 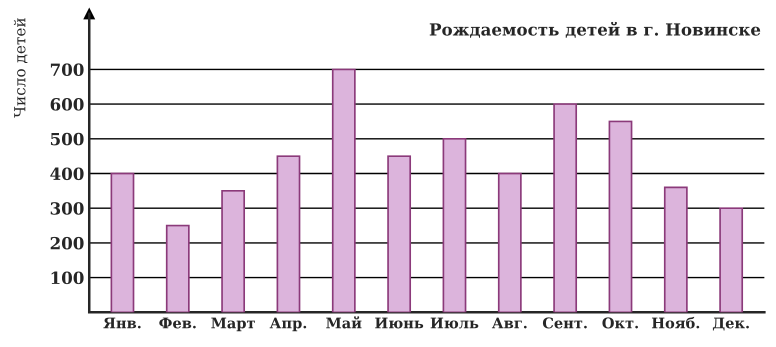 I want to click on y-tick-label: 600, so click(x=67, y=104).